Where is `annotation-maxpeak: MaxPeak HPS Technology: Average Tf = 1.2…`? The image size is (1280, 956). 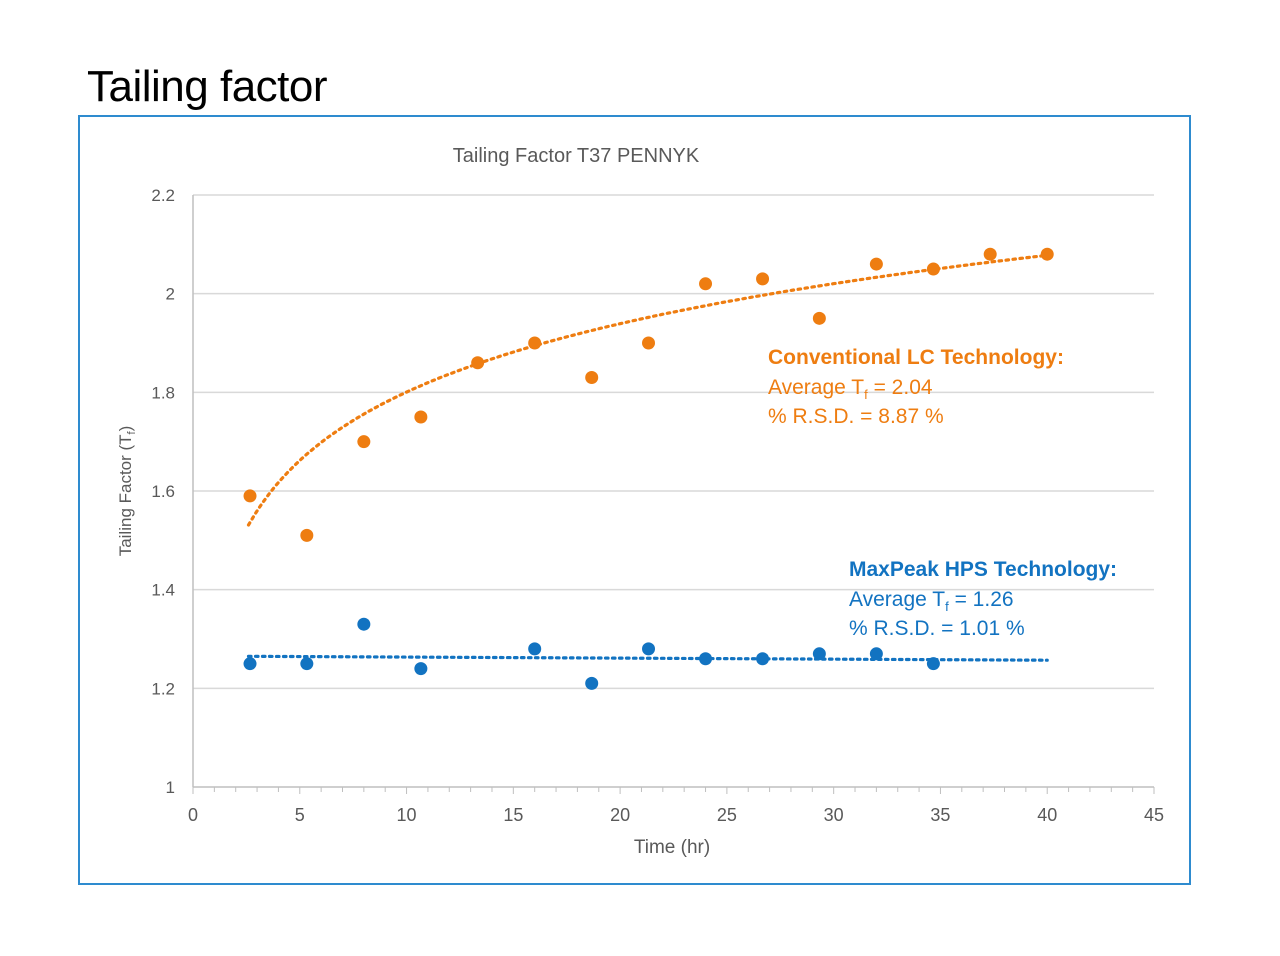 annotation-maxpeak: MaxPeak HPS Technology: Average Tf = 1.2… is located at coordinates (983, 599).